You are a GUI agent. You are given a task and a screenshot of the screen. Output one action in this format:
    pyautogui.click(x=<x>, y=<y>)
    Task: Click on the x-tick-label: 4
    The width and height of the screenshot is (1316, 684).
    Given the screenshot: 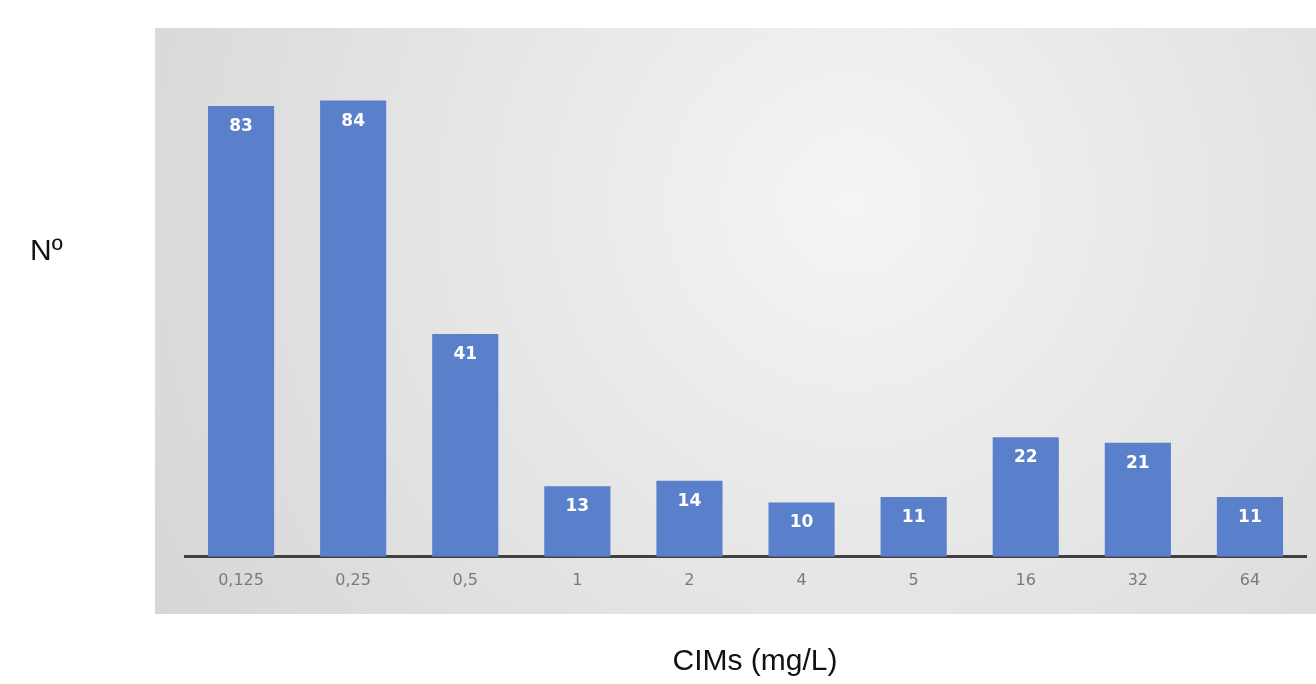 What is the action you would take?
    pyautogui.click(x=801, y=579)
    